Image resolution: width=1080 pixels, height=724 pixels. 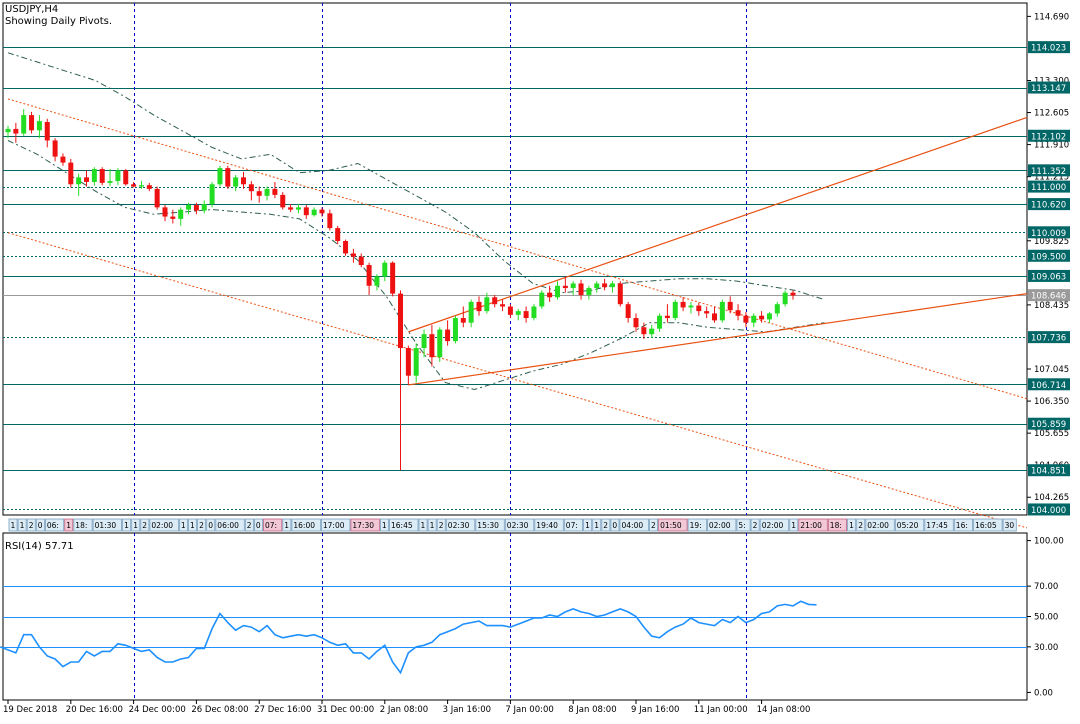 What do you see at coordinates (1051, 178) in the screenshot?
I see `price-tick-label: 111.215` at bounding box center [1051, 178].